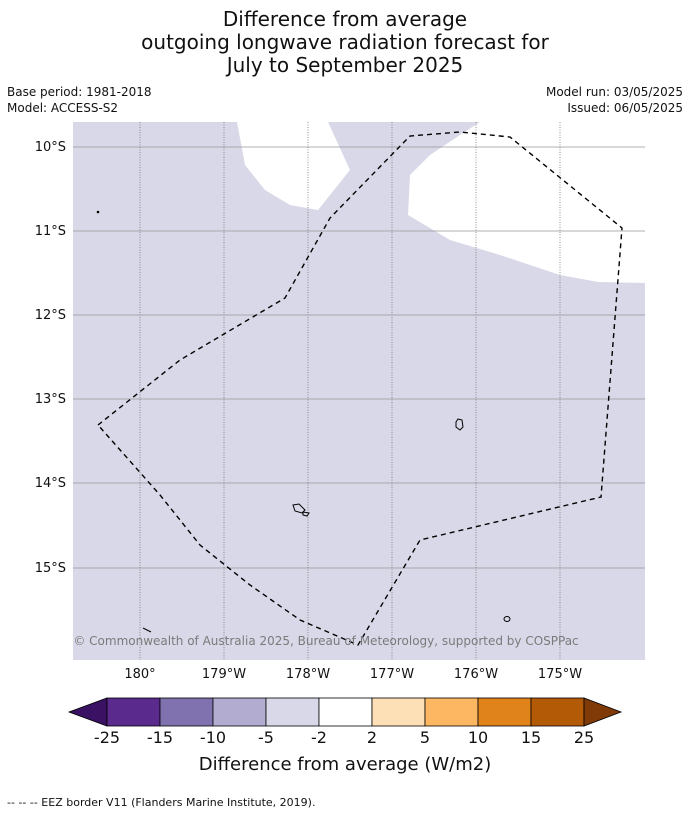 The width and height of the screenshot is (690, 816). I want to click on title-line-1: Difference from average, so click(345, 19).